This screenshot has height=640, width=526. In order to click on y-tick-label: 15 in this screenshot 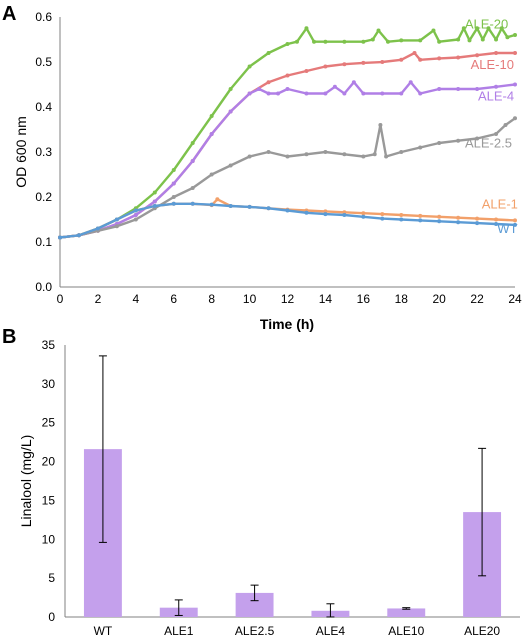, I will do `click(49, 500)`.